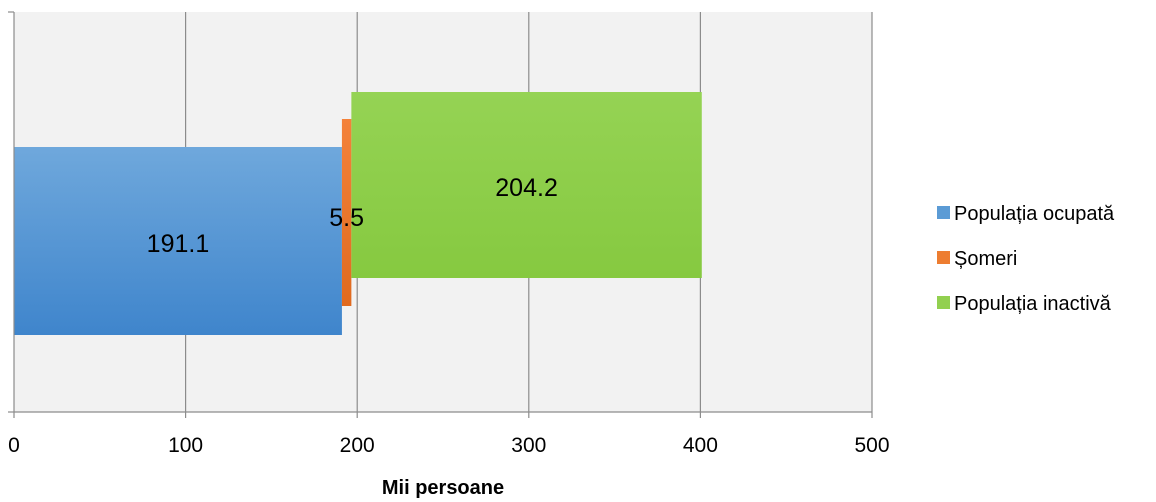  What do you see at coordinates (346, 218) in the screenshot?
I see `data-label-2: 5.5` at bounding box center [346, 218].